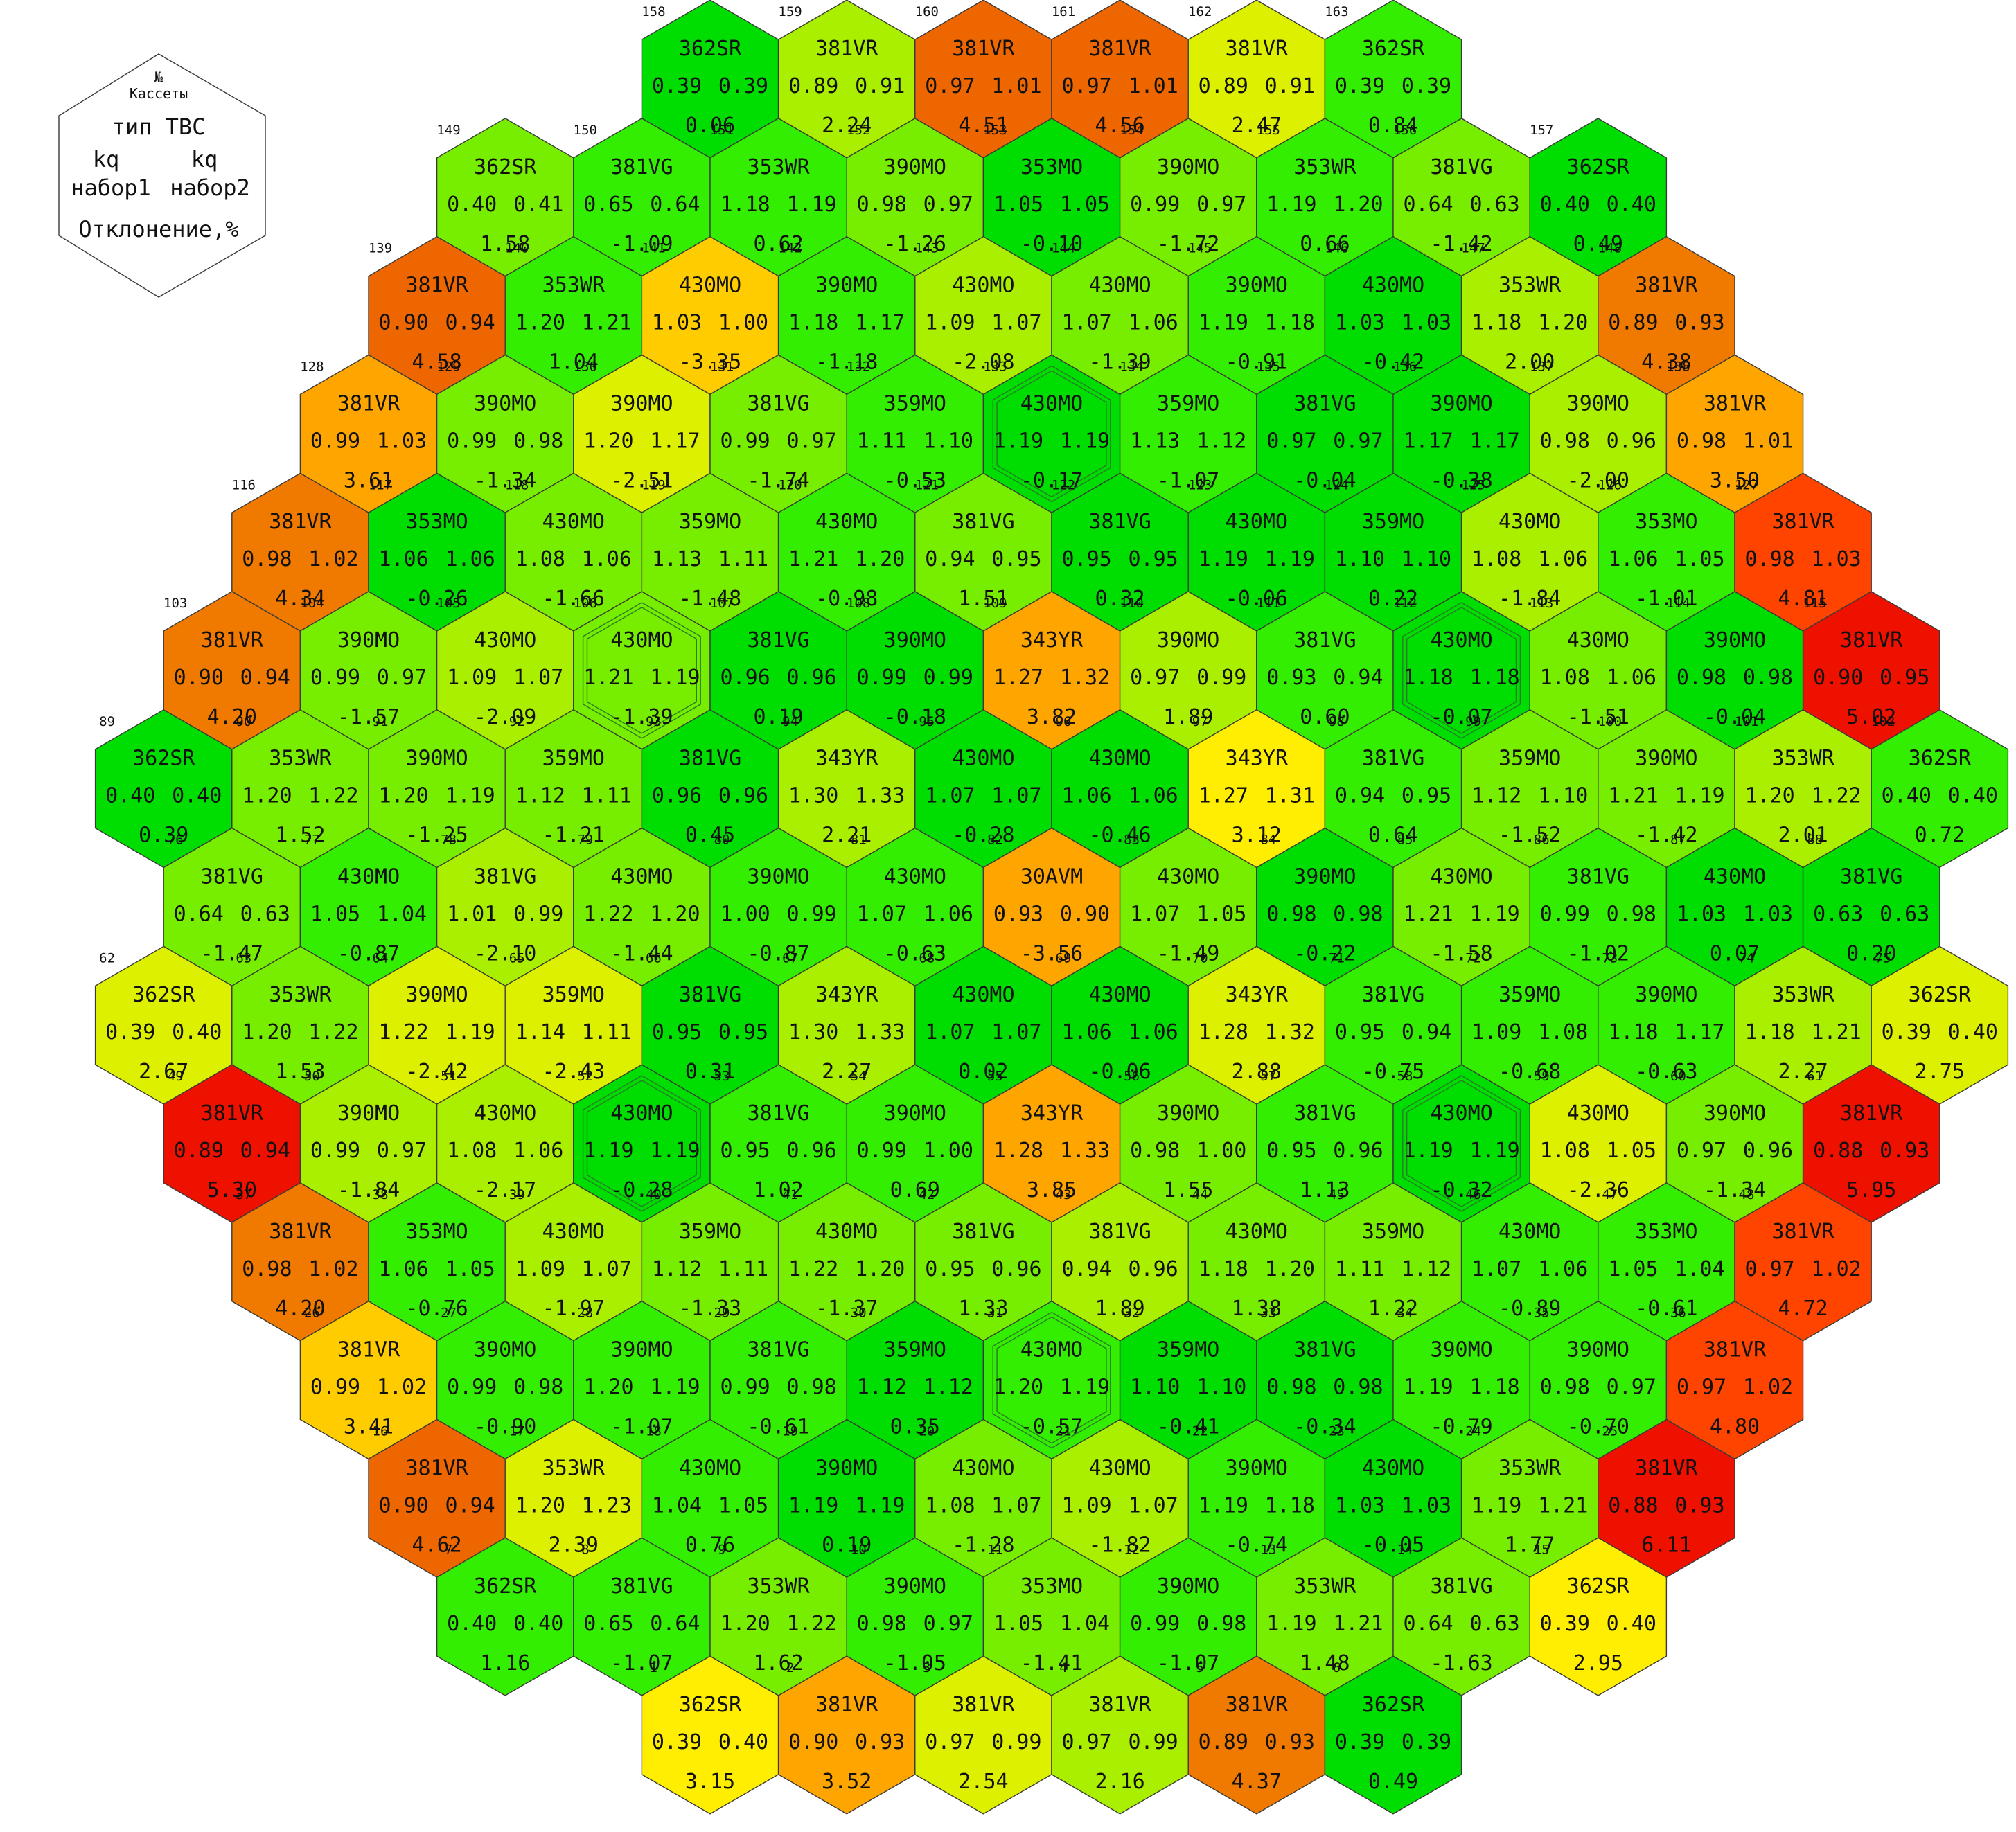 Image resolution: width=2016 pixels, height=1832 pixels. Describe the element at coordinates (232, 1190) in the screenshot. I see `deviation-percent: 5.30` at that location.